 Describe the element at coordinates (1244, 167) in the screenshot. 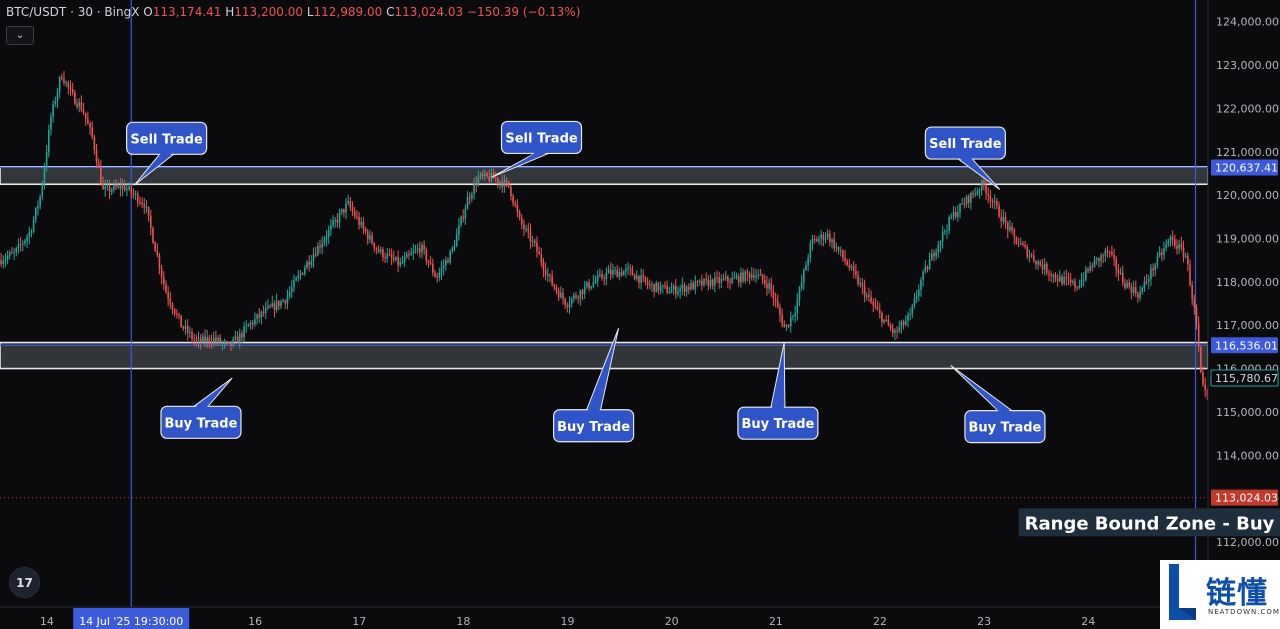

I see `price-label: 120,637.41` at that location.